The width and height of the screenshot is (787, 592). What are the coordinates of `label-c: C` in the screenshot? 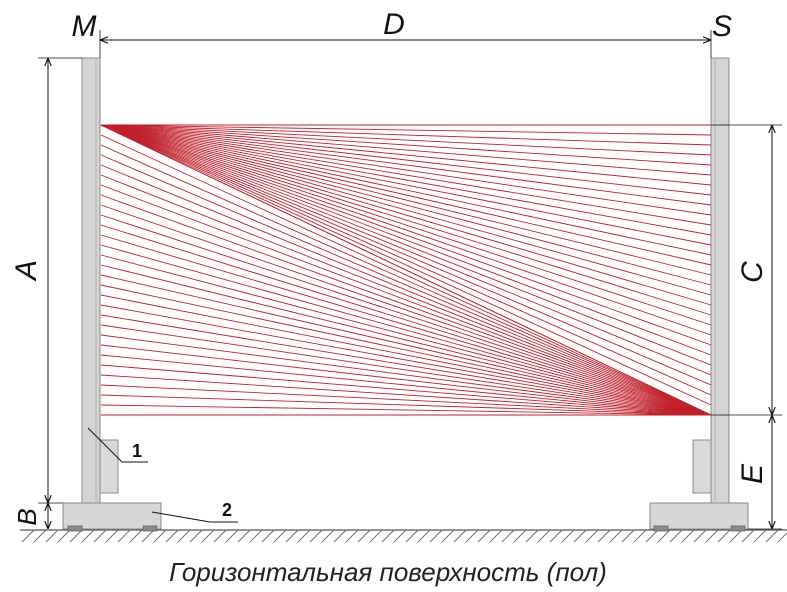 It's located at (752, 272).